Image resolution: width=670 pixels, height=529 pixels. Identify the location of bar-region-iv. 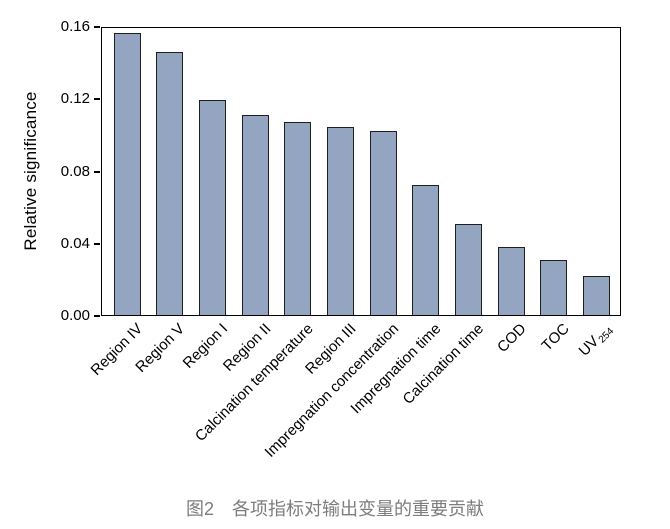
(127, 174).